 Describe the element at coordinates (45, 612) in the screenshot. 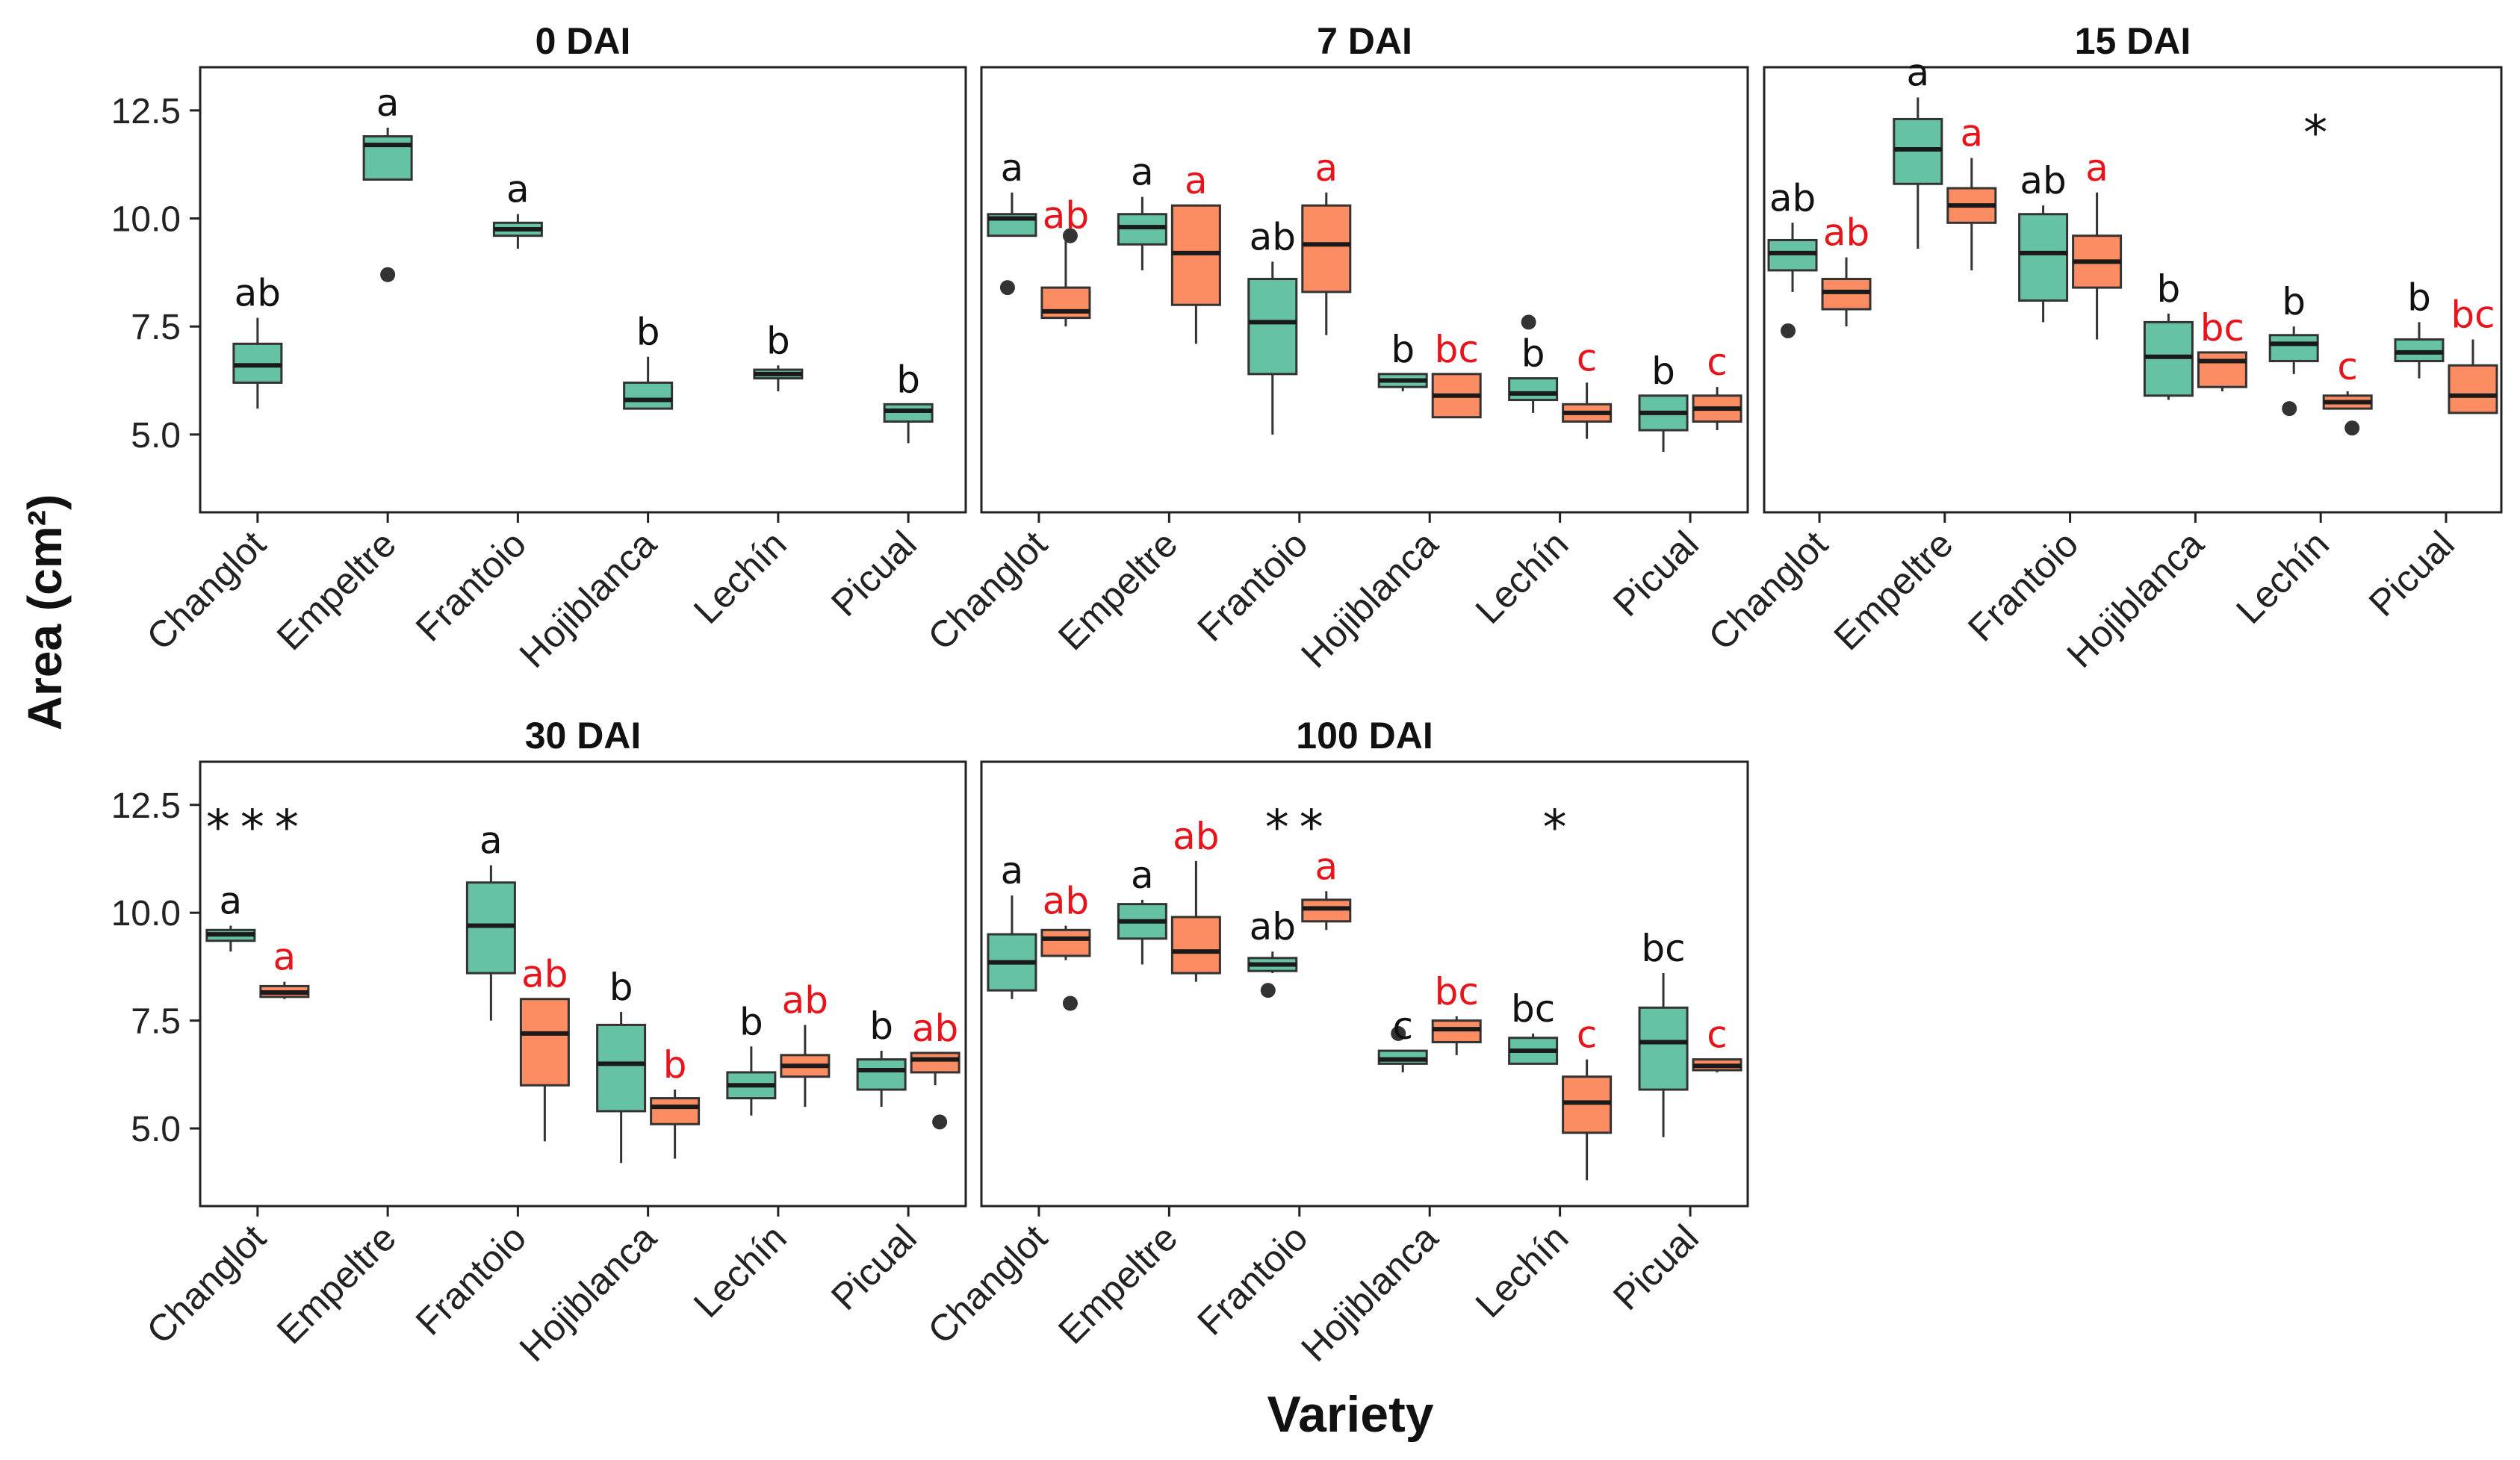

I see `y-axis-title: Area (cm²)` at that location.